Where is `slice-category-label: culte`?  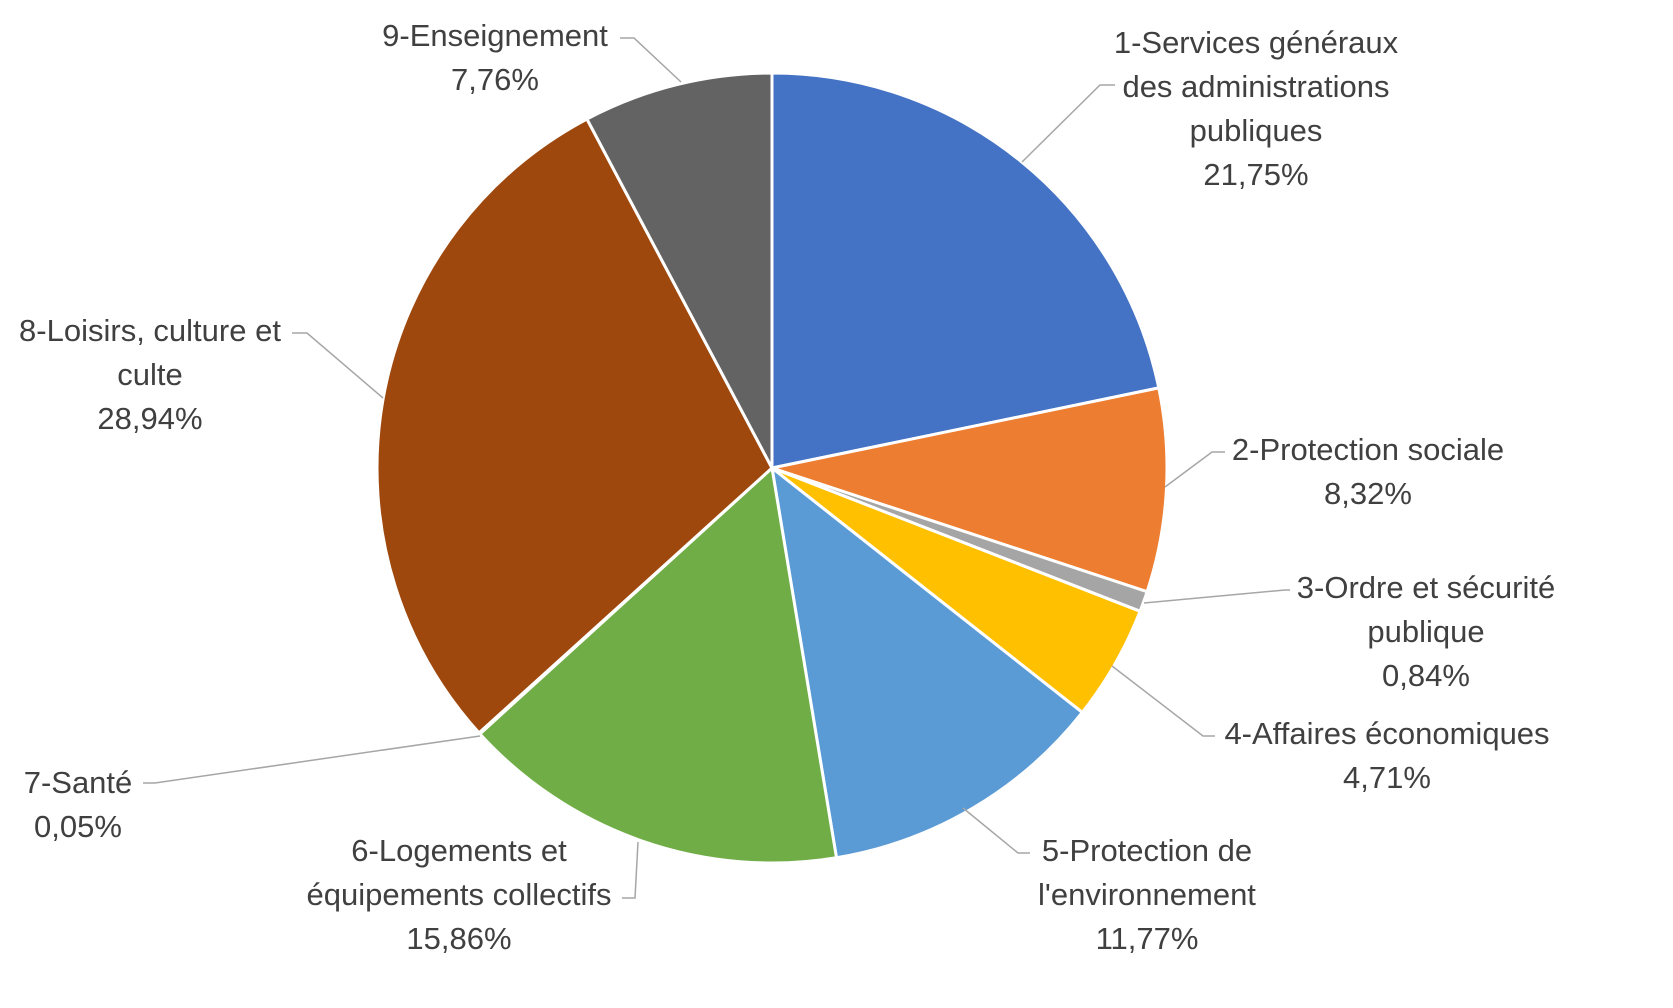 slice-category-label: culte is located at coordinates (149, 374).